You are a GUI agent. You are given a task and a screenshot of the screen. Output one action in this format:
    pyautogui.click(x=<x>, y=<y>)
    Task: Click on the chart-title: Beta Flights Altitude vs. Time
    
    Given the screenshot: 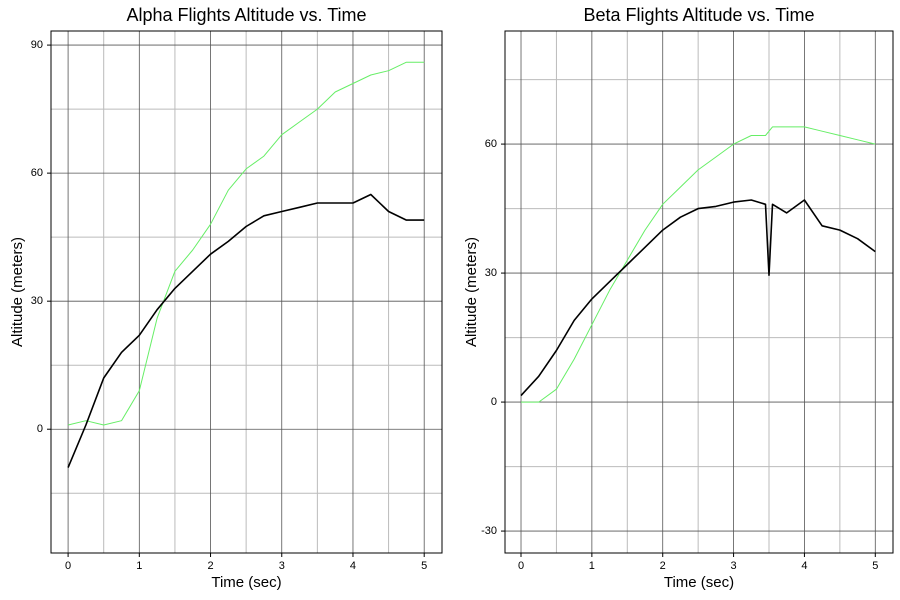 What is the action you would take?
    pyautogui.click(x=698, y=15)
    